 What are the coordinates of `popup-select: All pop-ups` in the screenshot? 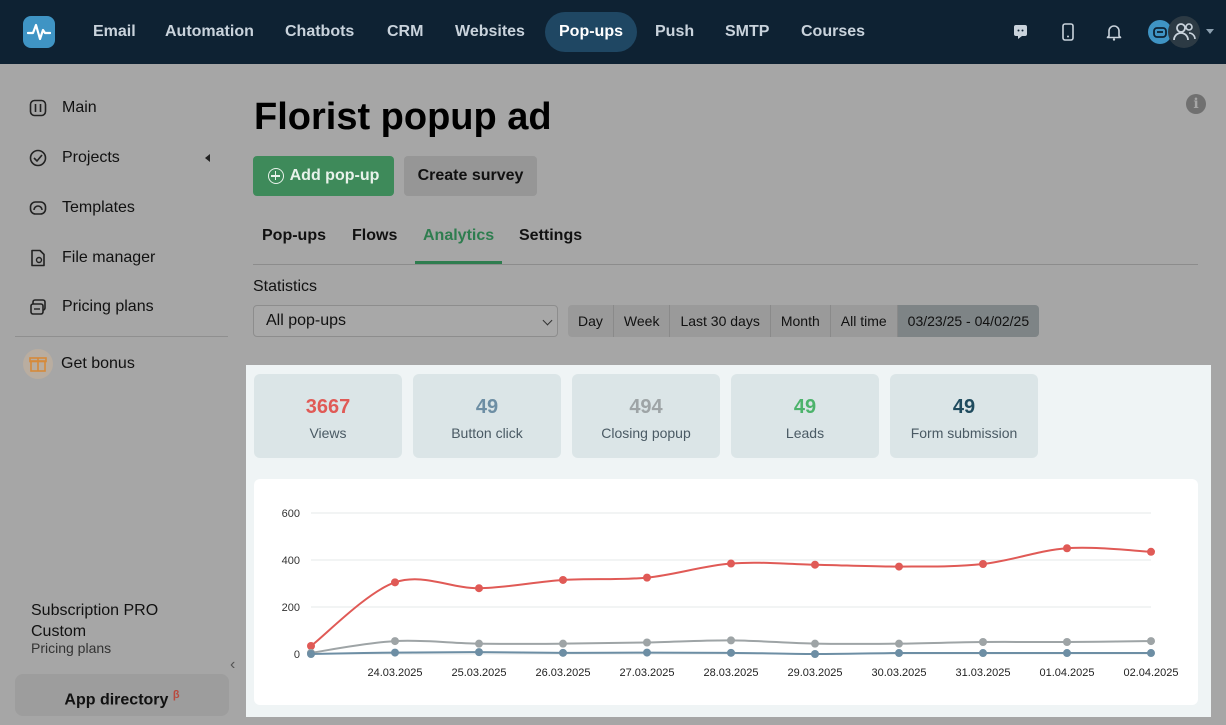 It's located at (405, 321).